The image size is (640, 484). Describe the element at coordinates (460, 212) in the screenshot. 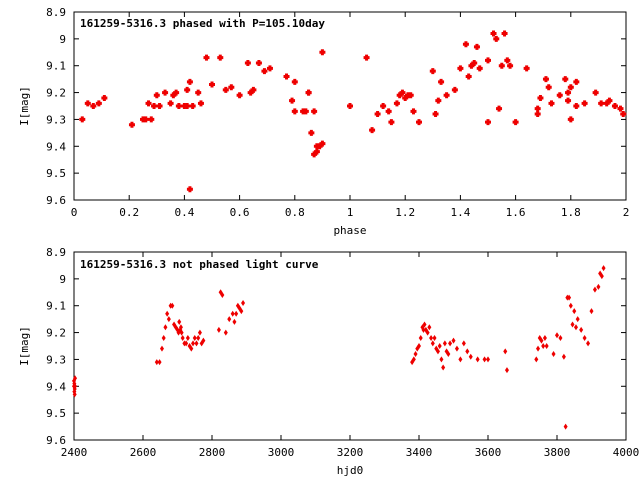

I see `x-tick-label: 1.4` at that location.